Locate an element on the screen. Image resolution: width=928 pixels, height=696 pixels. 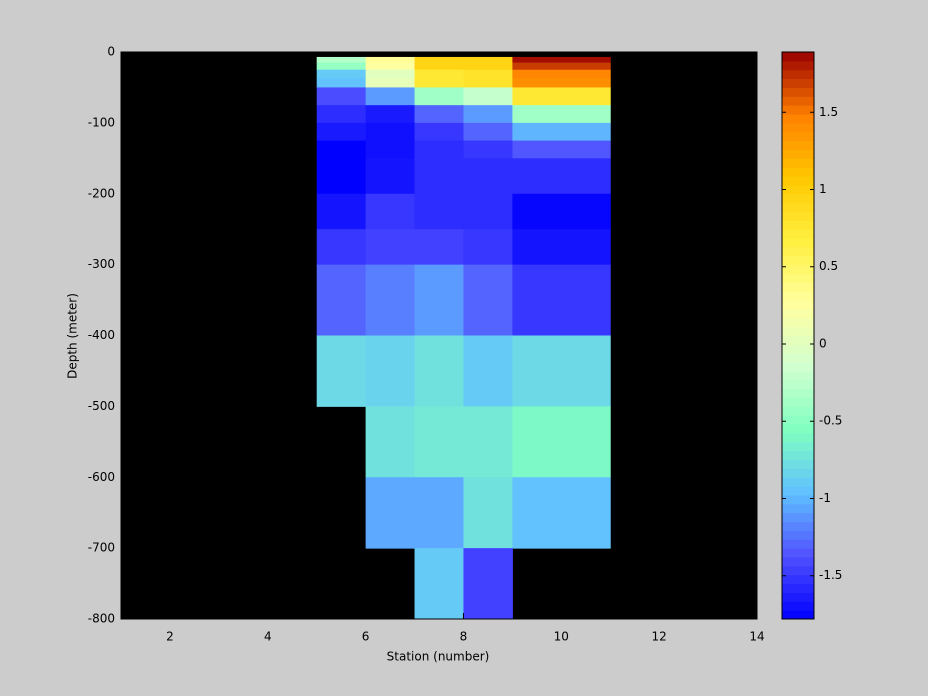
y-tick-label: 0 is located at coordinates (111, 52).